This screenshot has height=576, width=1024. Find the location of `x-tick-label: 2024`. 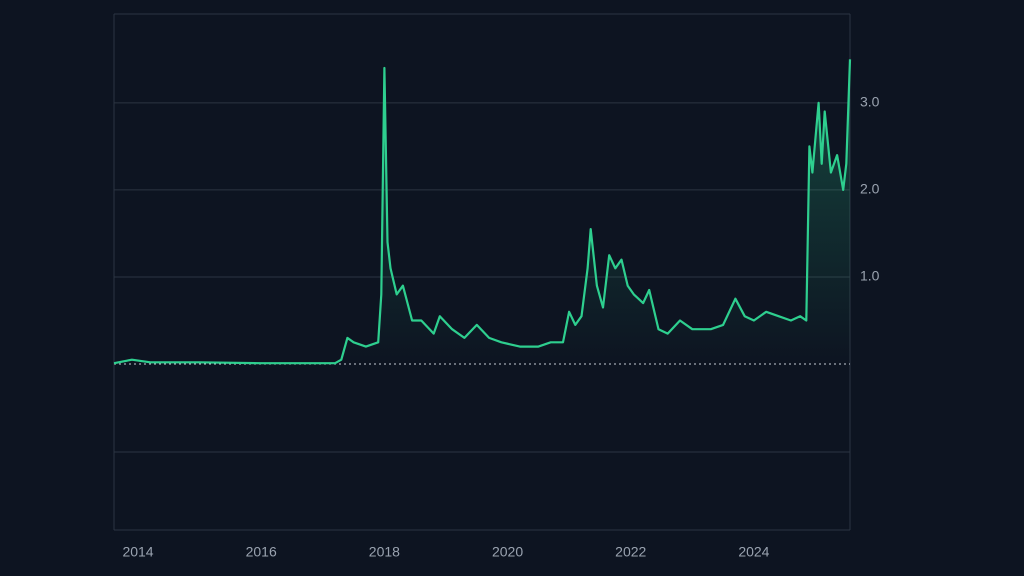

x-tick-label: 2024 is located at coordinates (753, 552).